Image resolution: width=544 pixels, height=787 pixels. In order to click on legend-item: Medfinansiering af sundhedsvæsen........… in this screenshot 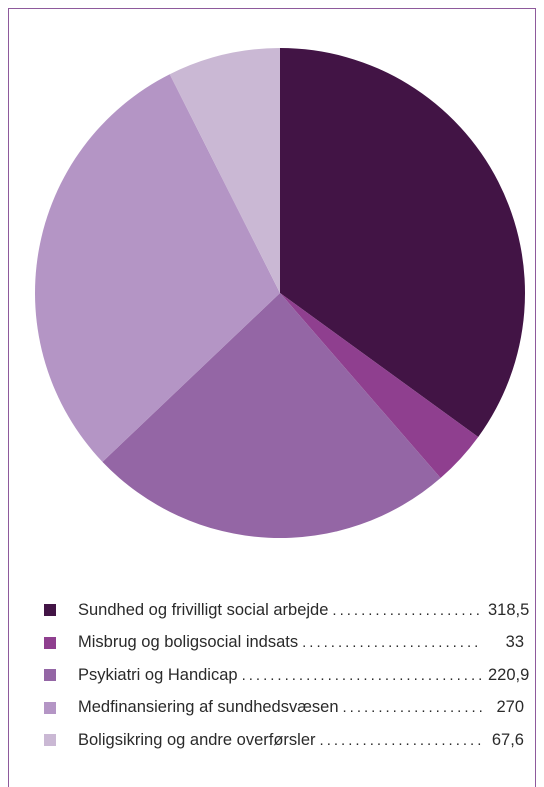, I will do `click(284, 708)`.